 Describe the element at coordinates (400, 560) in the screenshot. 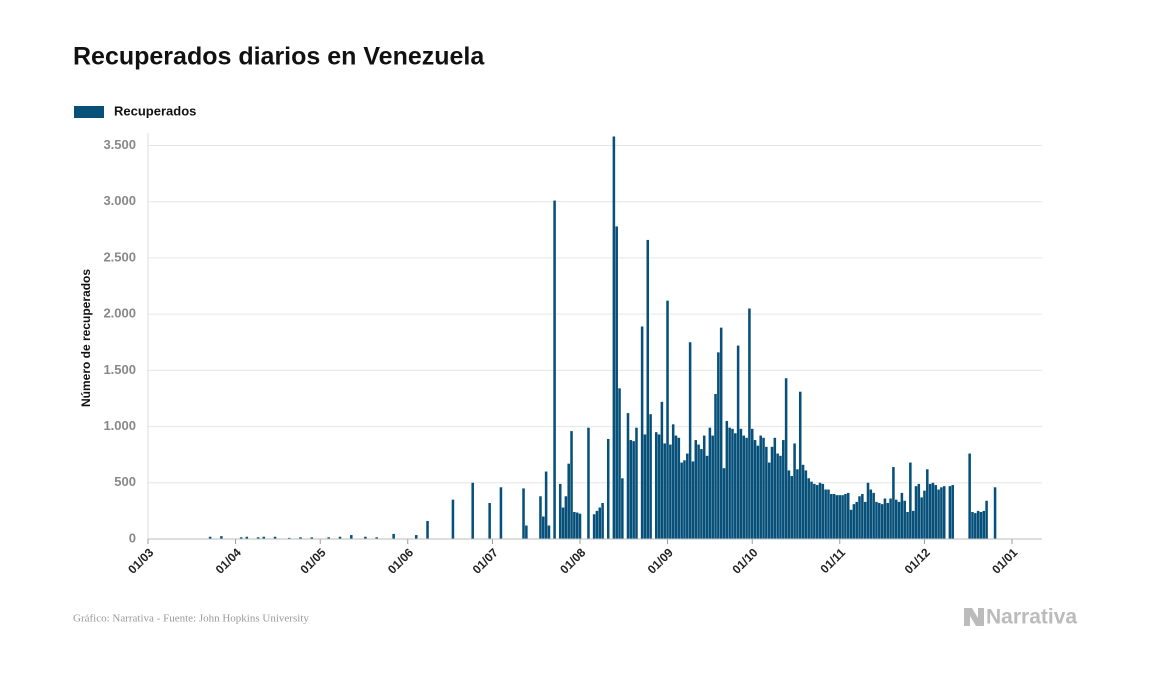

I see `x-tick-label: 01/06` at that location.